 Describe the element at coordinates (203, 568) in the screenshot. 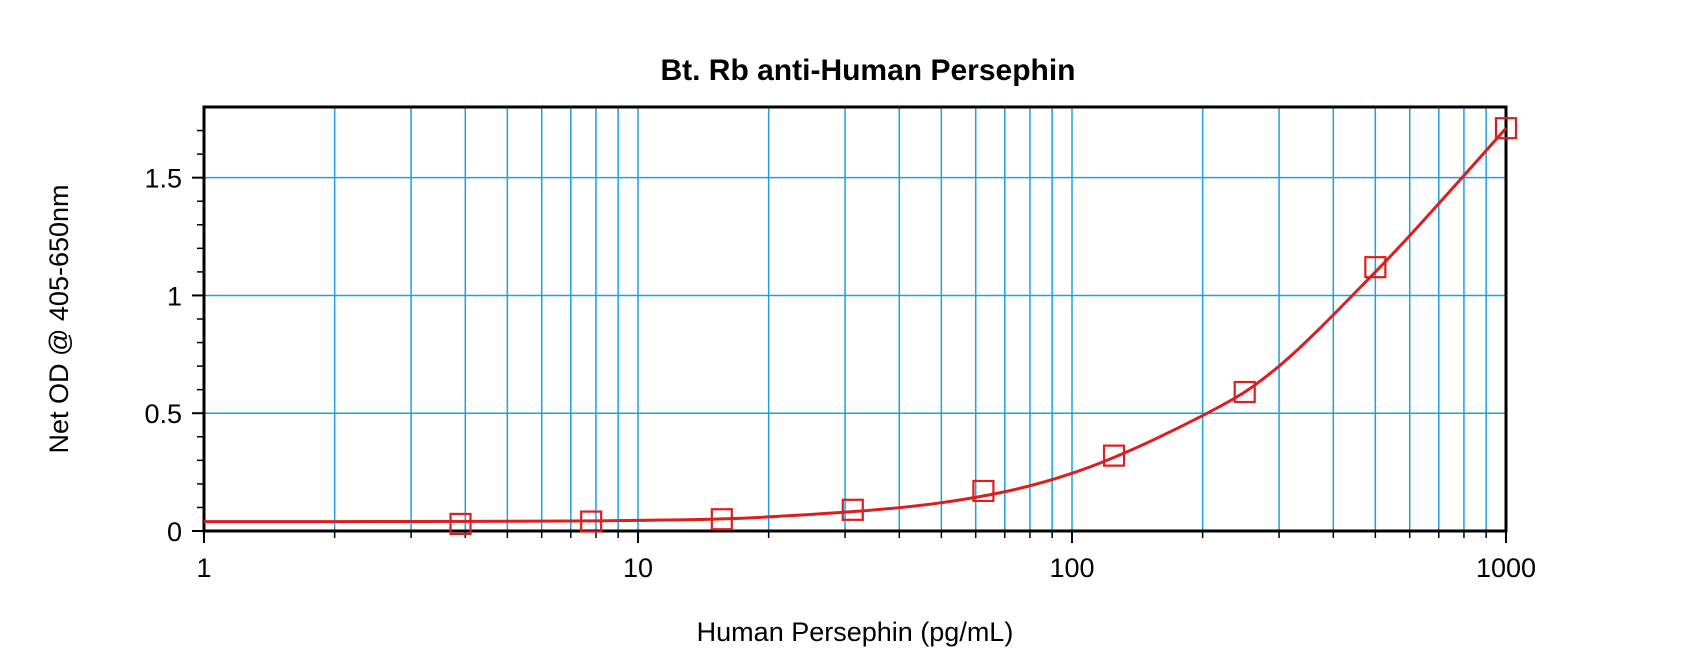

I see `x-tick-label: 1` at that location.